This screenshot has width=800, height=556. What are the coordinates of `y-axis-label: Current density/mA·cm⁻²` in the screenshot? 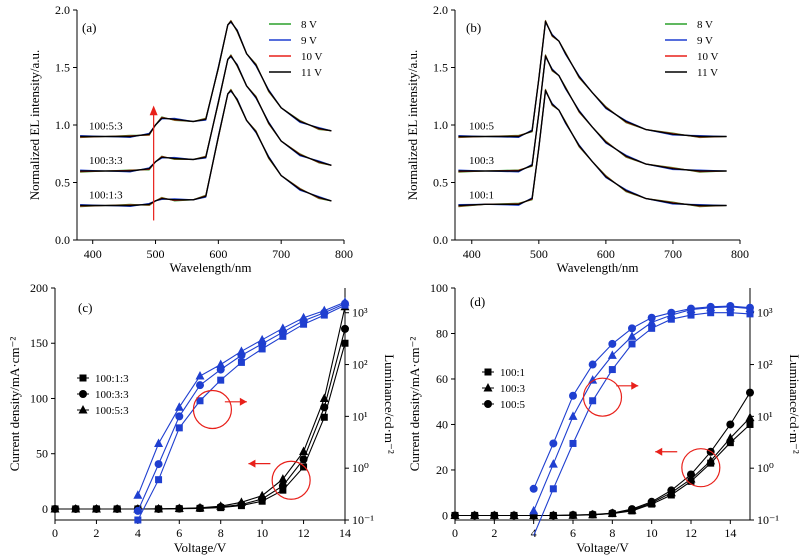 It's located at (14, 404).